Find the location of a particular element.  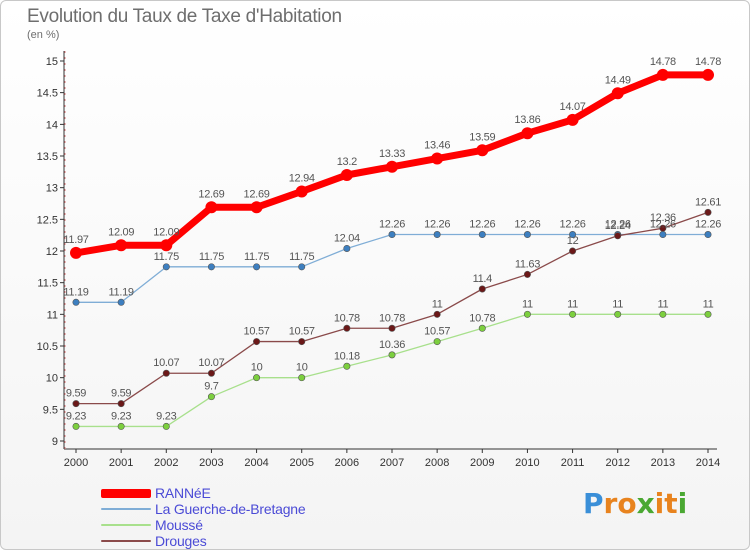

data-label-drouges: 11 is located at coordinates (437, 304).